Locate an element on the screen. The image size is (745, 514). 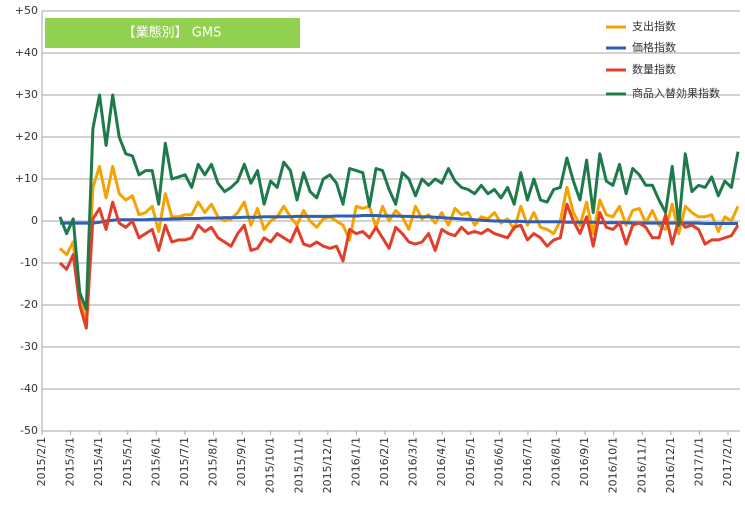
y-tick-label: +40 is located at coordinates (26, 52).